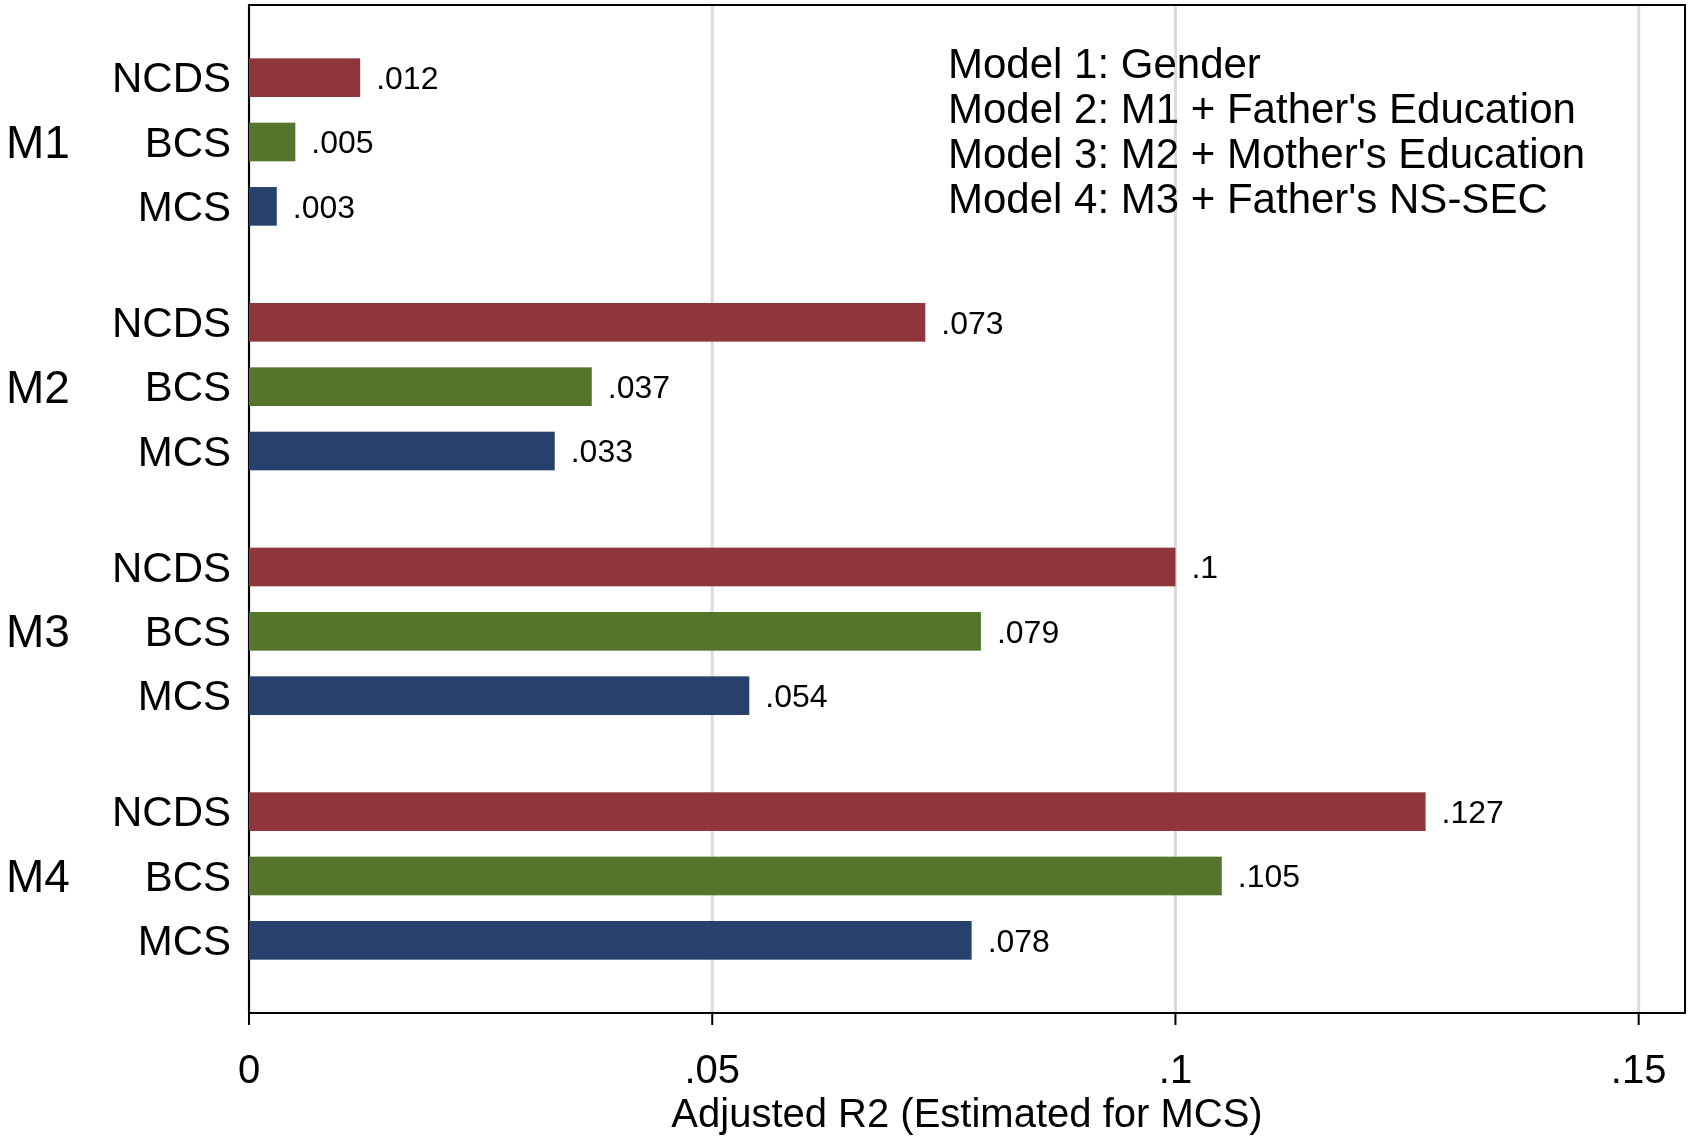 The height and width of the screenshot is (1138, 1690). Describe the element at coordinates (639, 386) in the screenshot. I see `data-label: .037` at that location.